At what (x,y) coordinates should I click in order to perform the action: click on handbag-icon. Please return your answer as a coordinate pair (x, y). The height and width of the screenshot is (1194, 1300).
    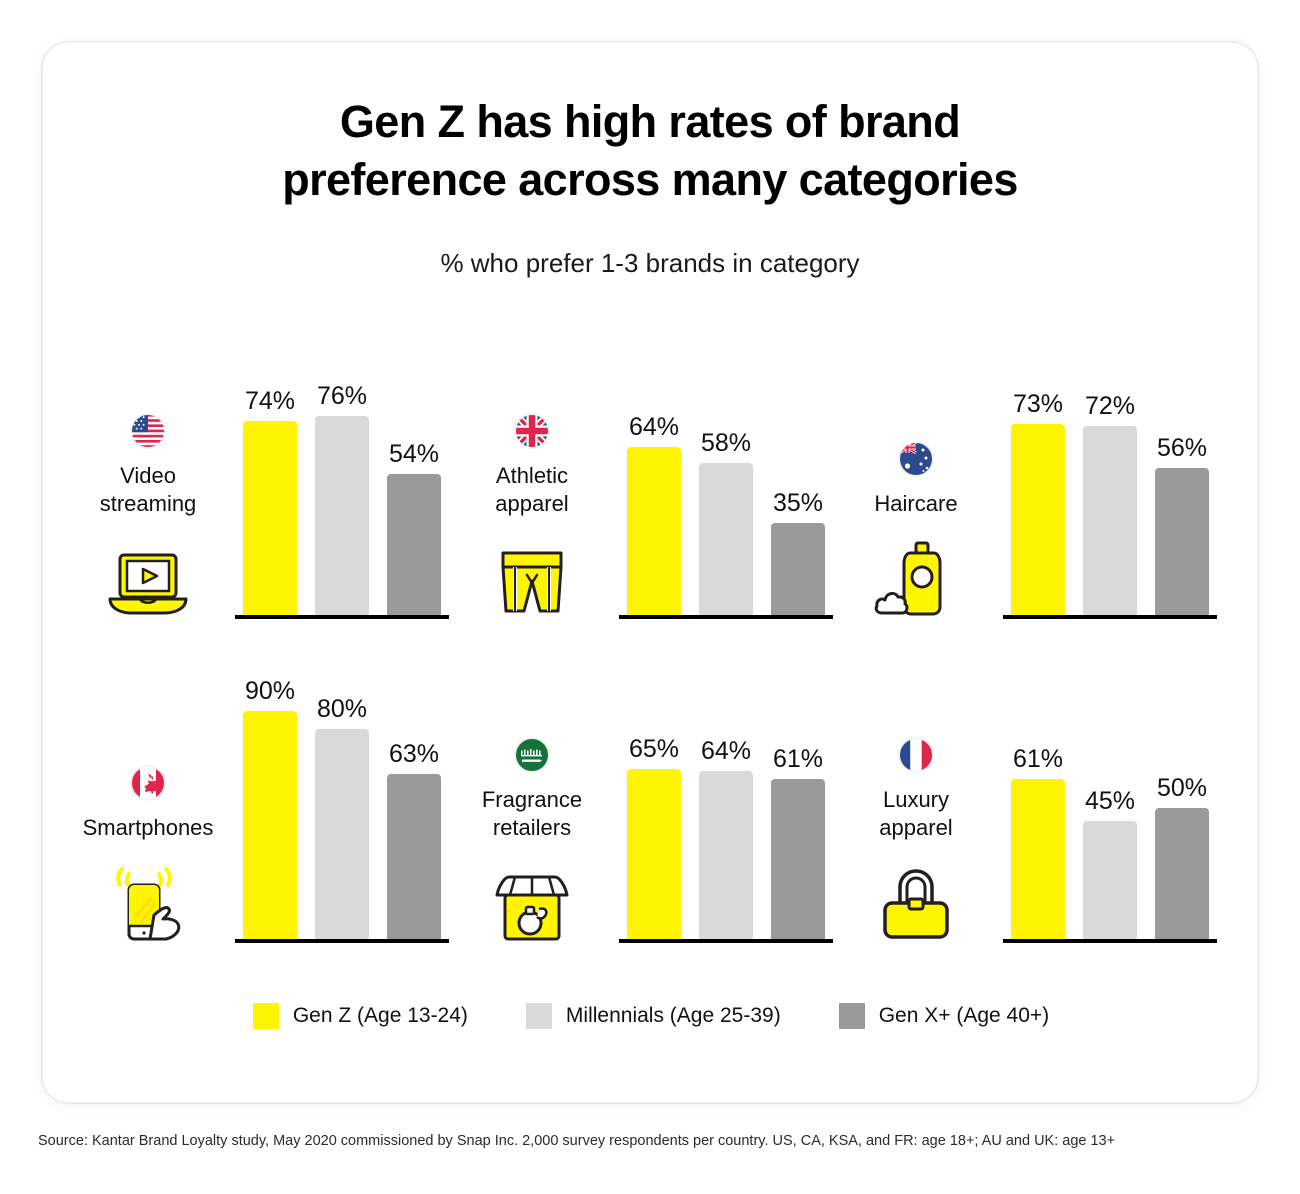
    Looking at the image, I should click on (916, 900).